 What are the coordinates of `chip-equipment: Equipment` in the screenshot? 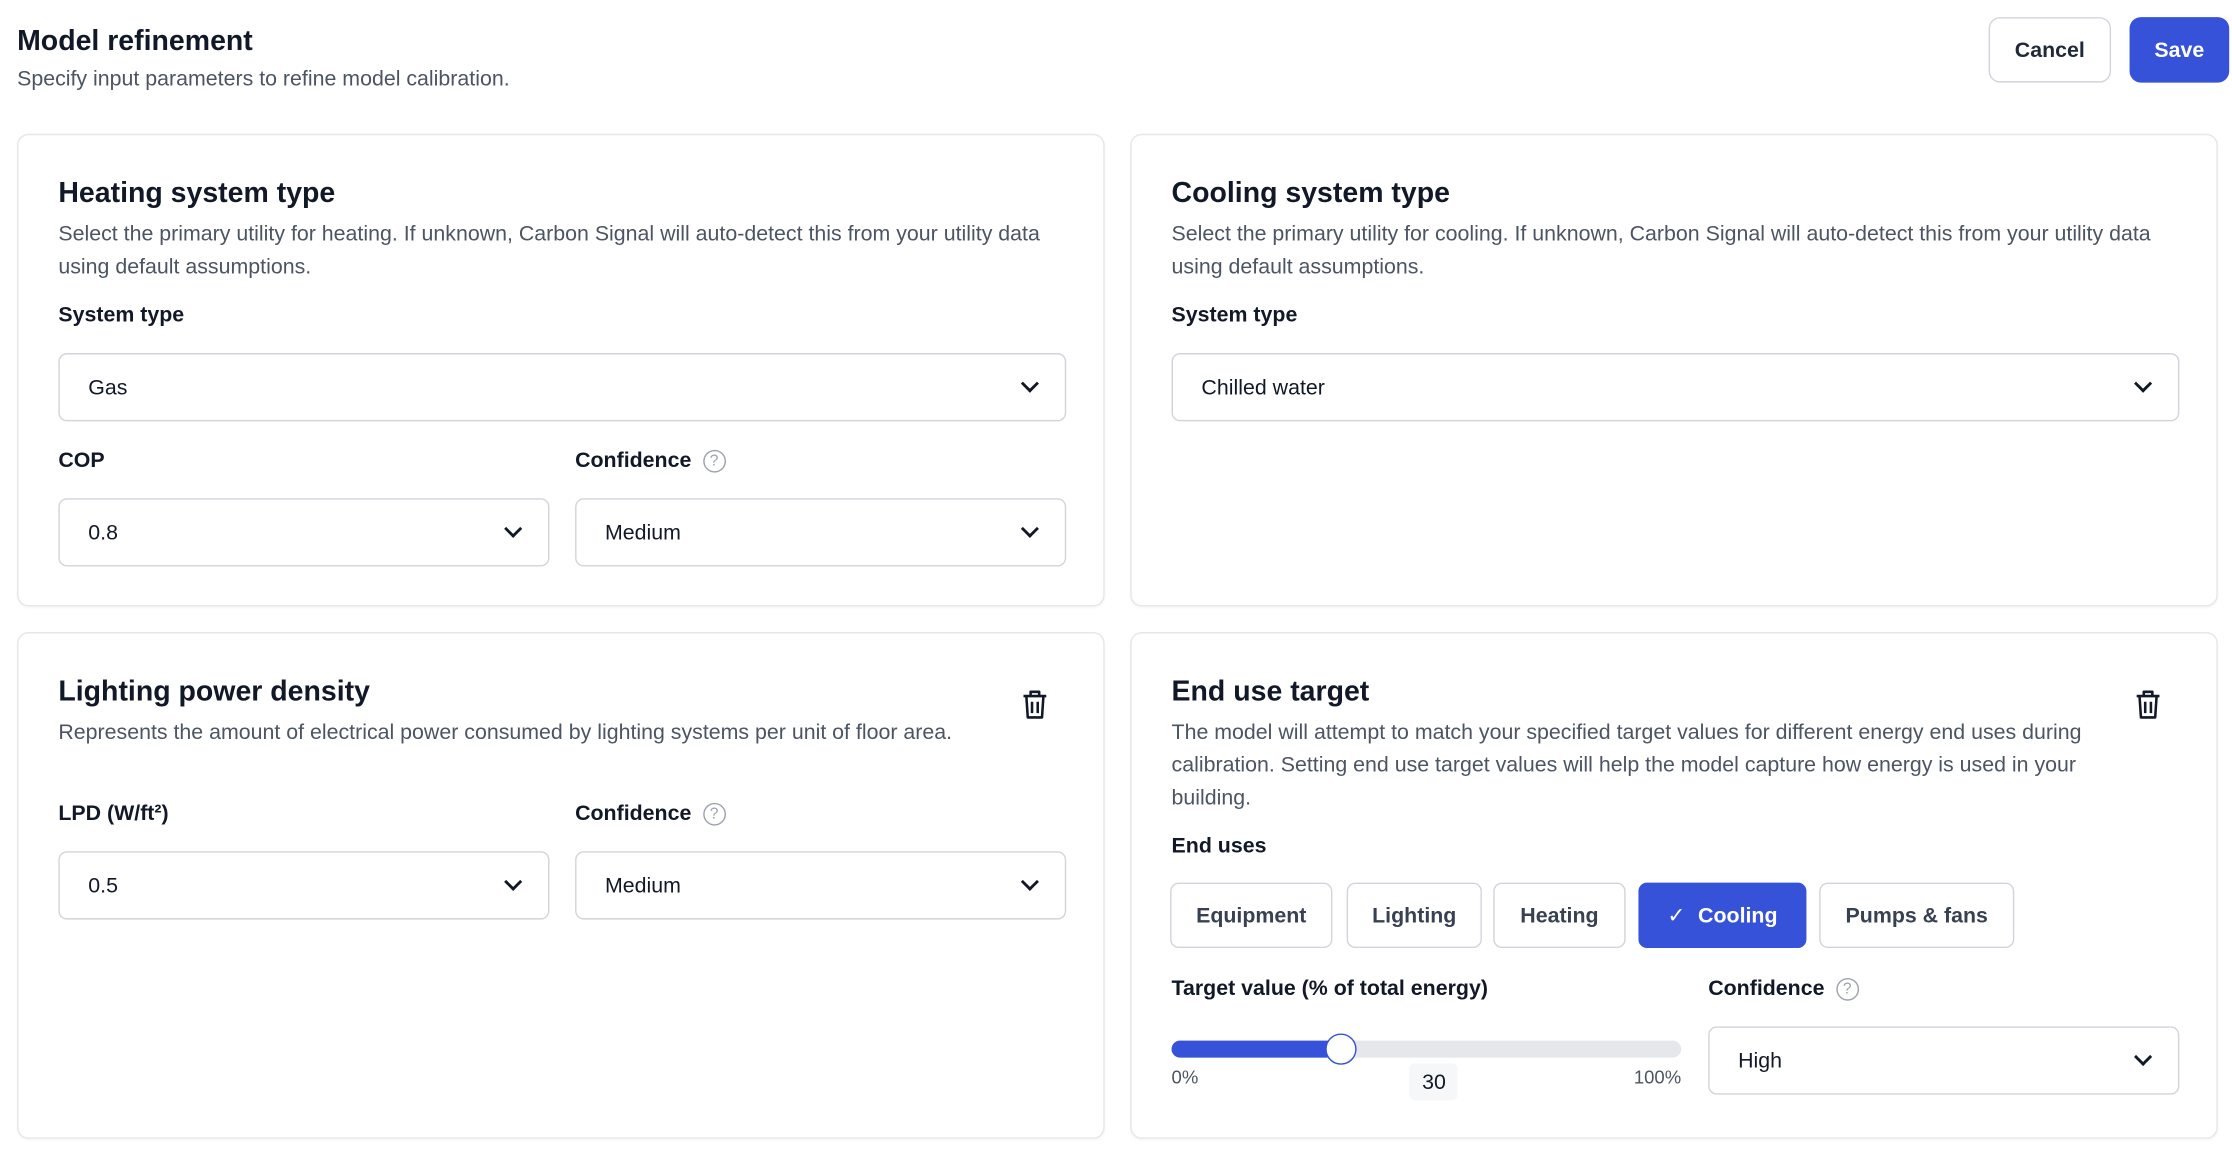 It's located at (1251, 915).